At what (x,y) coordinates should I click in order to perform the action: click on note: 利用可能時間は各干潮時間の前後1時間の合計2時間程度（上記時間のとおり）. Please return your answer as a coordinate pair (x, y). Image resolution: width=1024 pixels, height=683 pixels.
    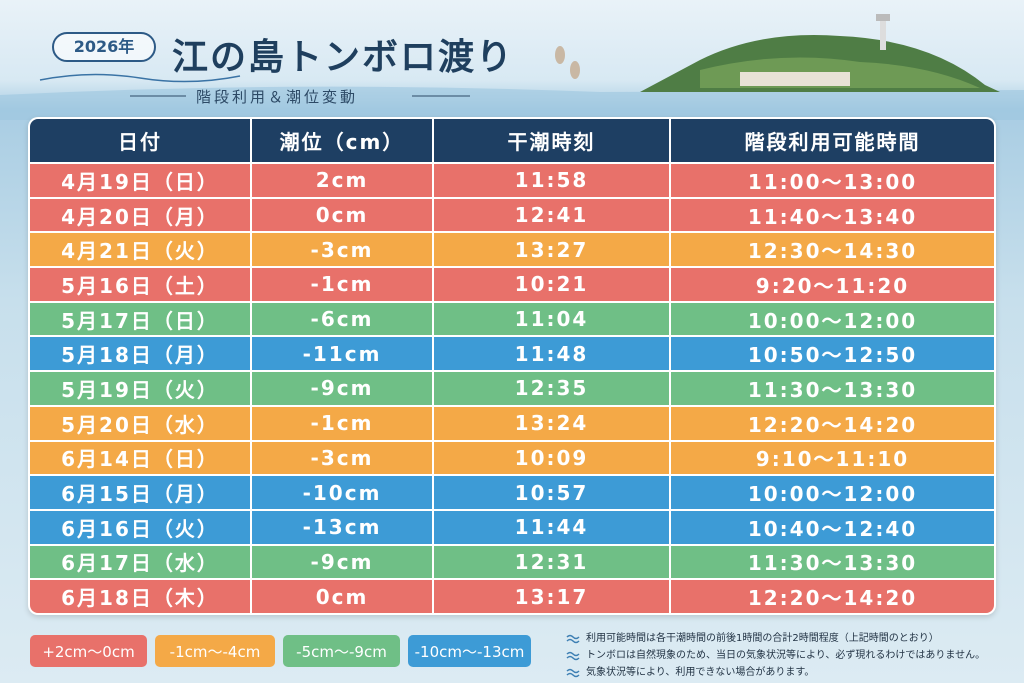
    Looking at the image, I should click on (775, 638).